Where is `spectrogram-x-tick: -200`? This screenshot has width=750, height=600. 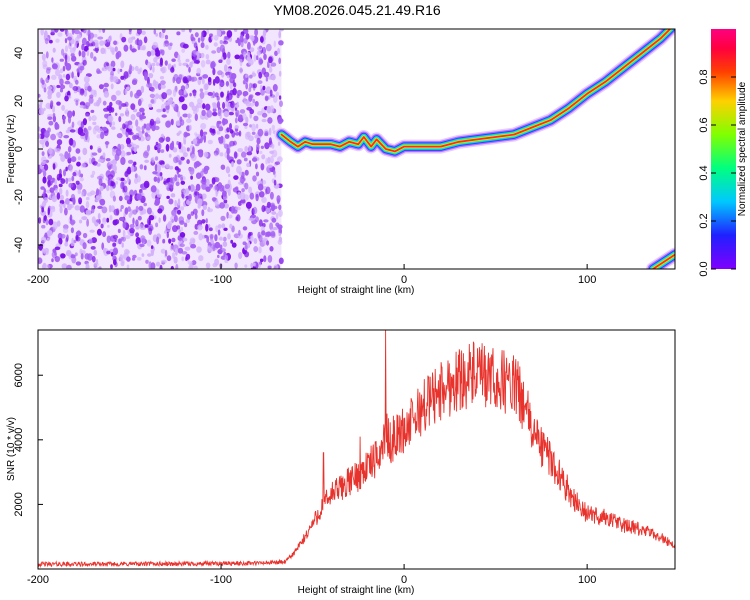
spectrogram-x-tick: -200 is located at coordinates (38, 275).